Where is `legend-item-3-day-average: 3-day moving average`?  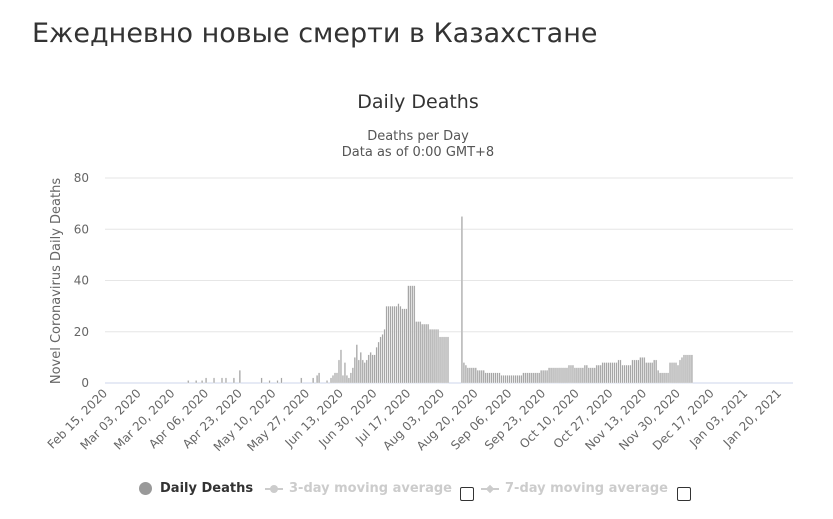 legend-item-3-day-average: 3-day moving average is located at coordinates (358, 488).